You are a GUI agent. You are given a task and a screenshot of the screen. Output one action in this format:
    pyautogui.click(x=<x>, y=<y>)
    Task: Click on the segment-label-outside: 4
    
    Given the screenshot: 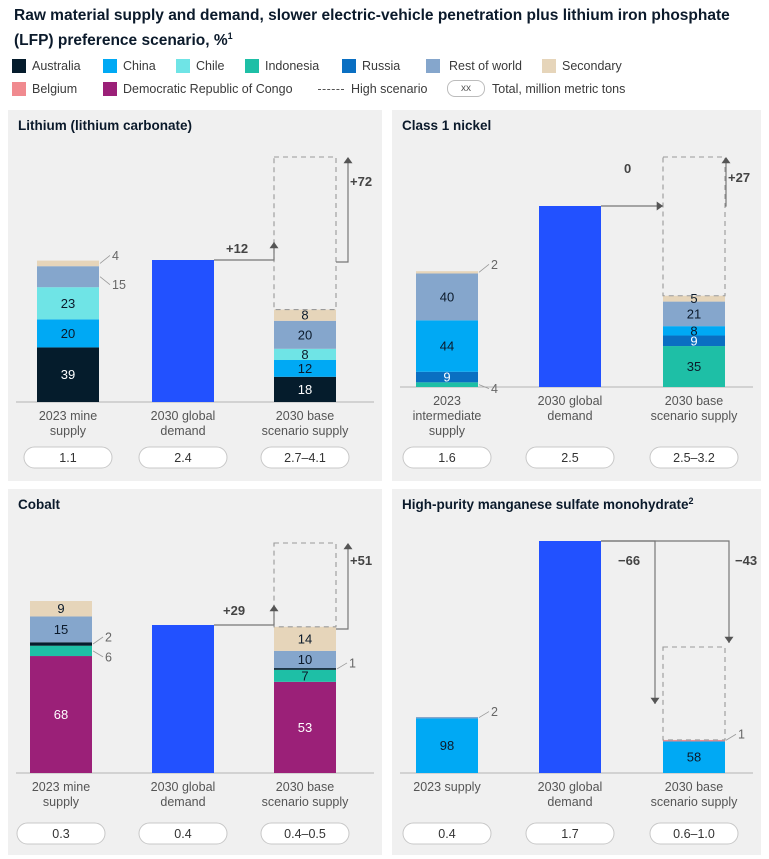 What is the action you would take?
    pyautogui.click(x=494, y=389)
    